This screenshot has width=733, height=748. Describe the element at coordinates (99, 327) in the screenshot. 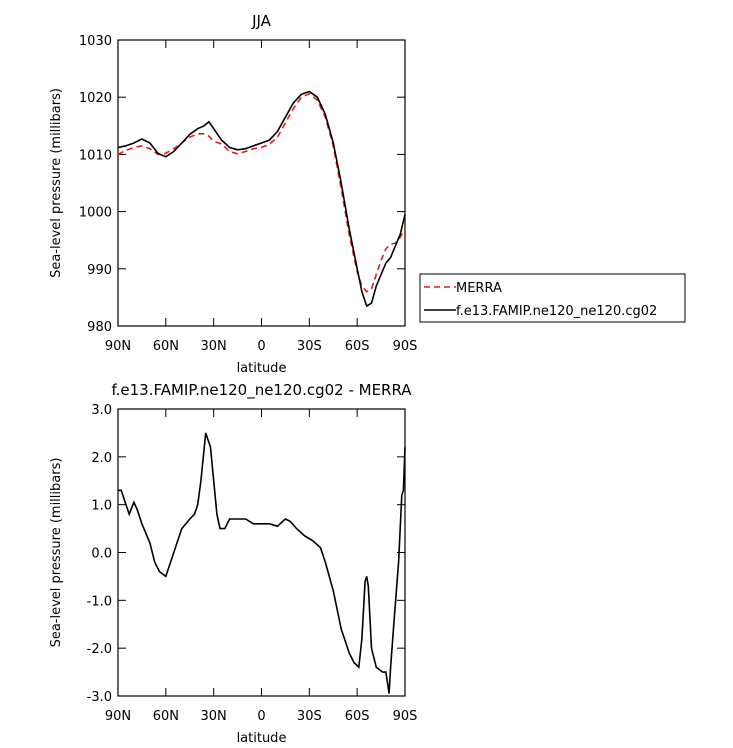

I see `y-tick-label: 980` at that location.